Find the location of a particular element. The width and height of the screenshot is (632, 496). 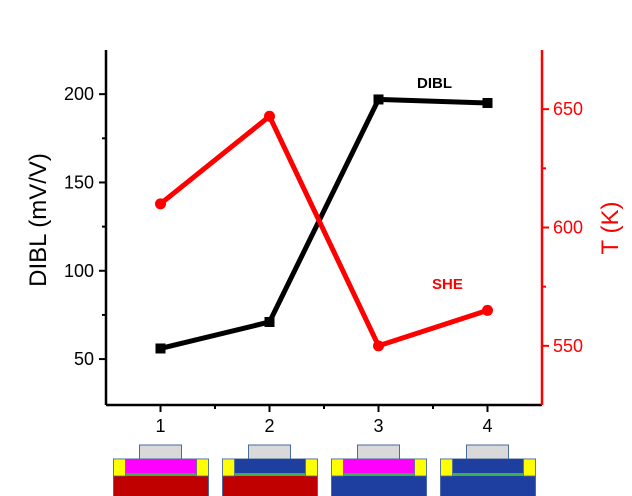

she-series-label: SHE is located at coordinates (447, 284).